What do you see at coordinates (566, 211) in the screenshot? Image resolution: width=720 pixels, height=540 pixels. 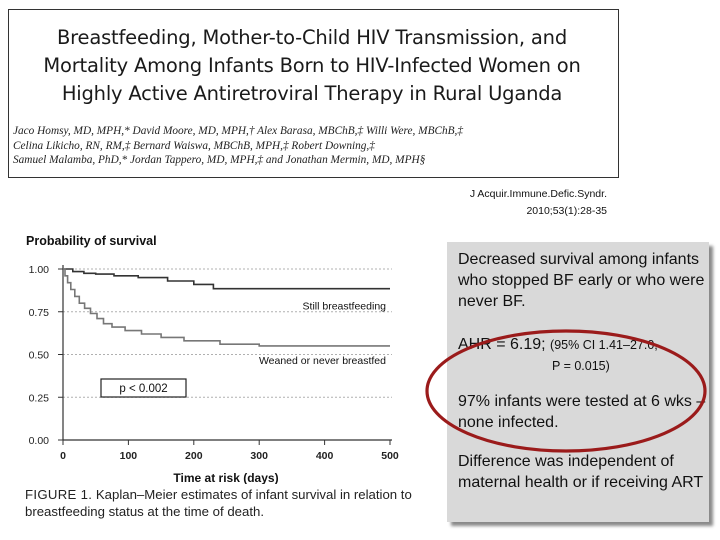 I see `citation-volume: 2010;53(1):28-35` at bounding box center [566, 211].